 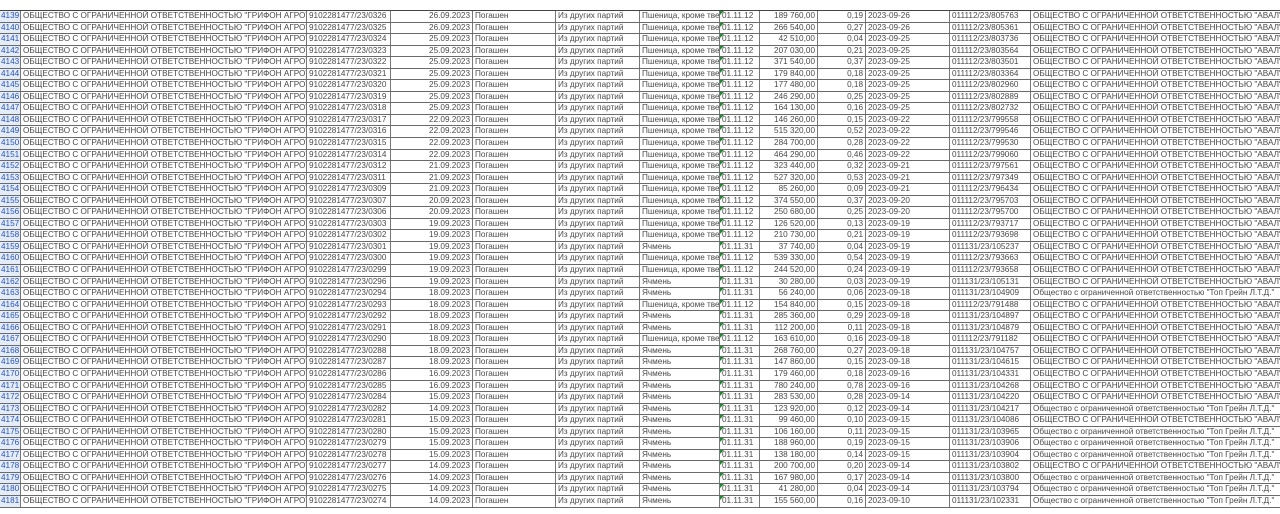 What do you see at coordinates (789, 478) in the screenshot?
I see `cell-amount: 167 980,00` at bounding box center [789, 478].